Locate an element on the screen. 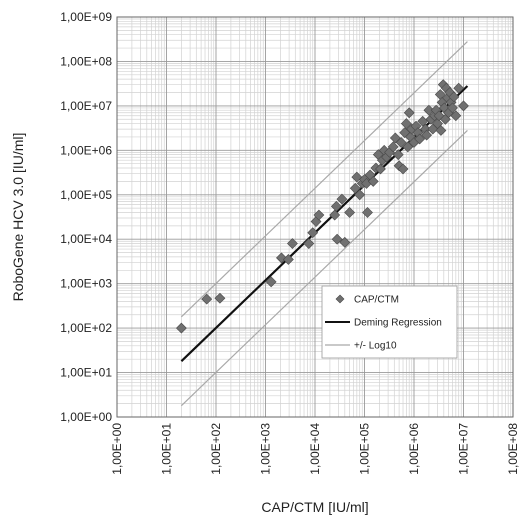  y-tick-label: 1,00E+01 is located at coordinates (86, 373).